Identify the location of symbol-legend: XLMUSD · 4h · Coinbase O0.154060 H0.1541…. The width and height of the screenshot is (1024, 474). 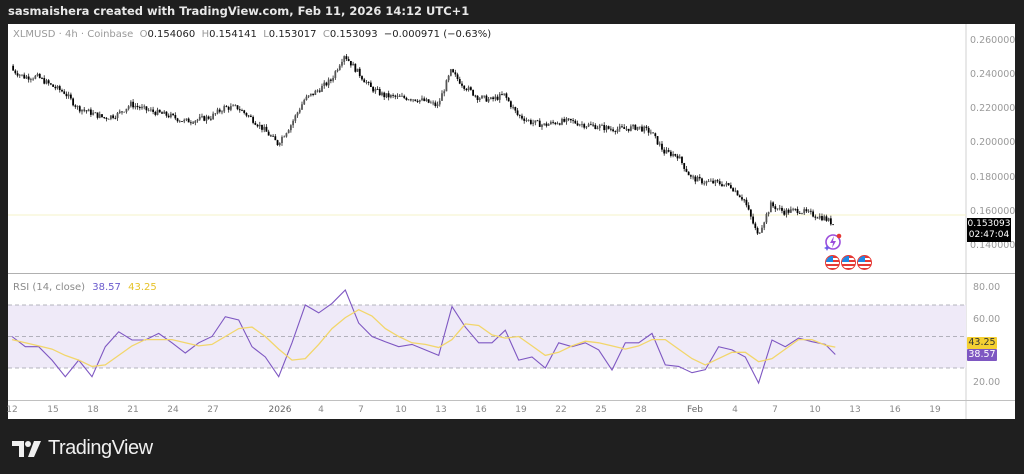
(252, 34).